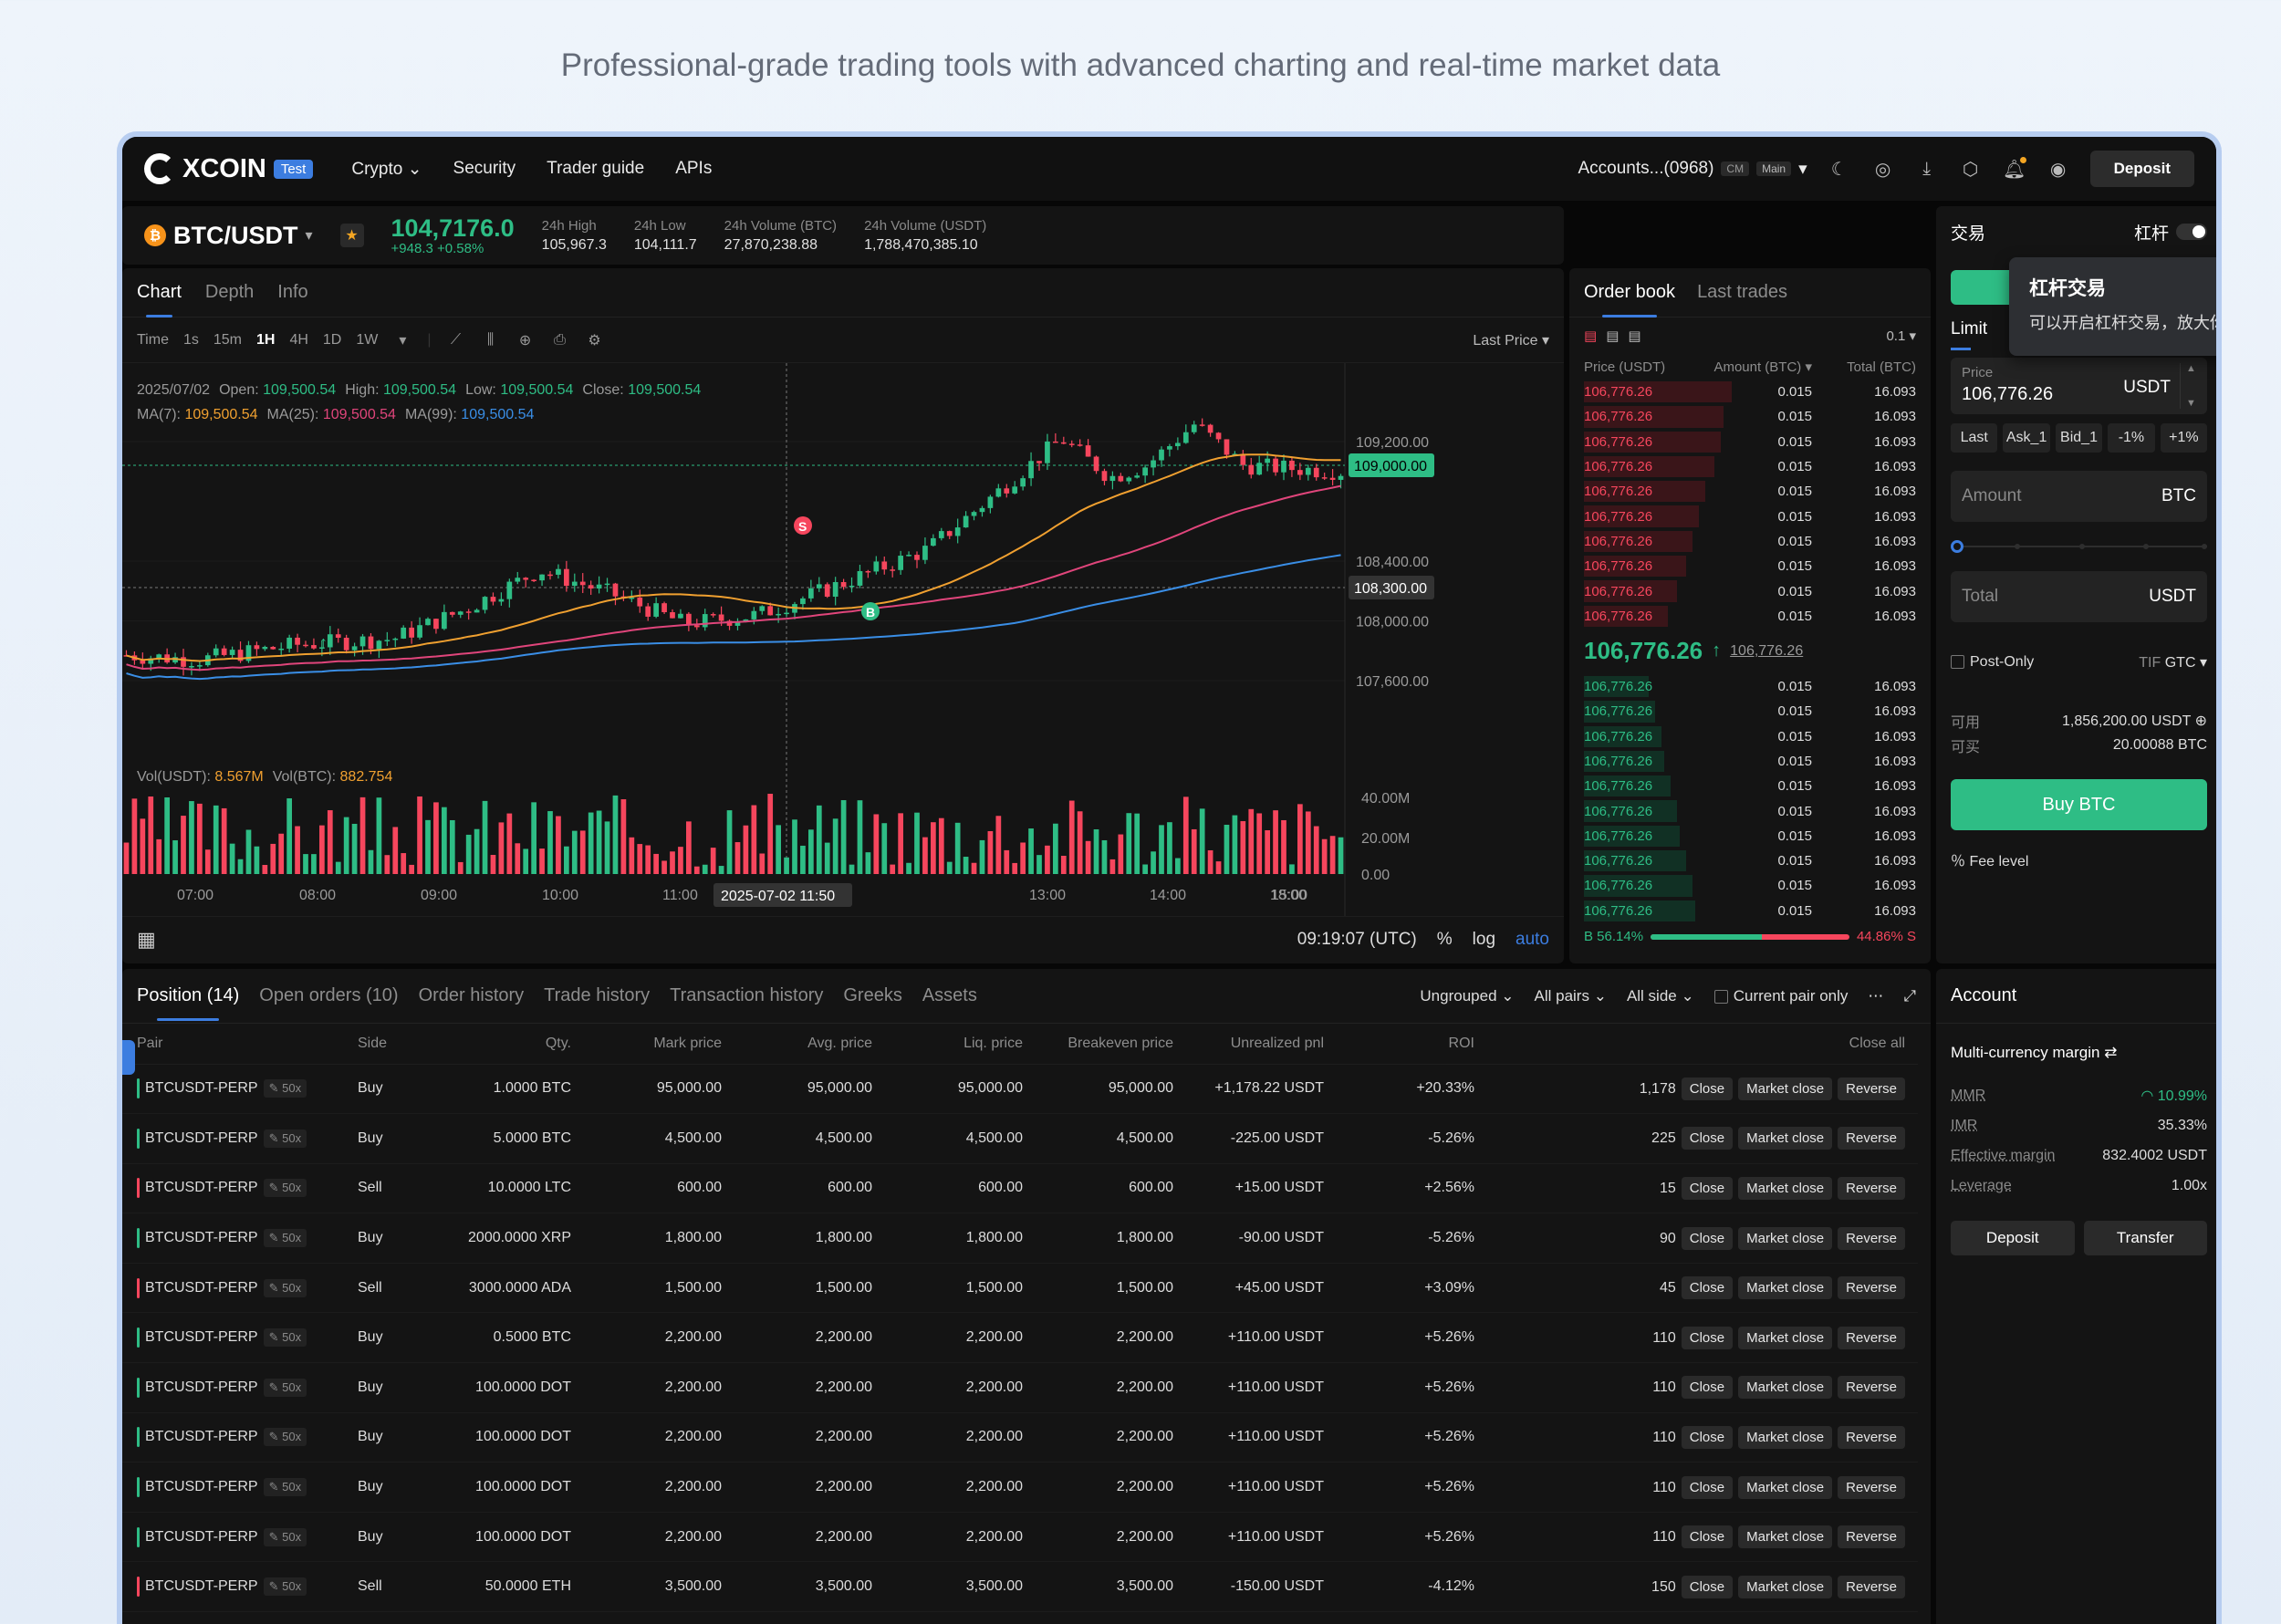 The height and width of the screenshot is (1624, 2281). I want to click on more-icon: ⋯, so click(1876, 995).